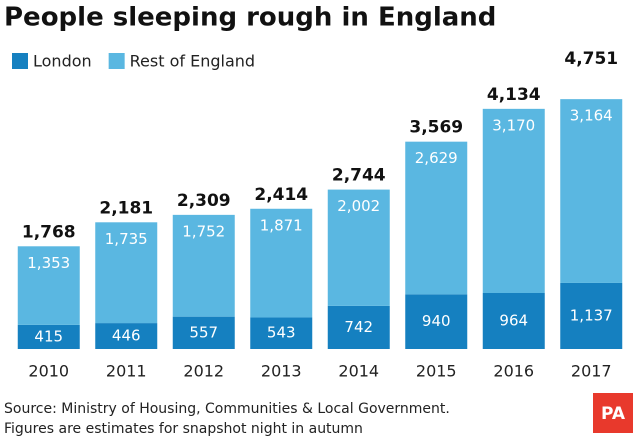 The image size is (640, 442). Describe the element at coordinates (192, 61) in the screenshot. I see `legend-label: Rest of England` at that location.